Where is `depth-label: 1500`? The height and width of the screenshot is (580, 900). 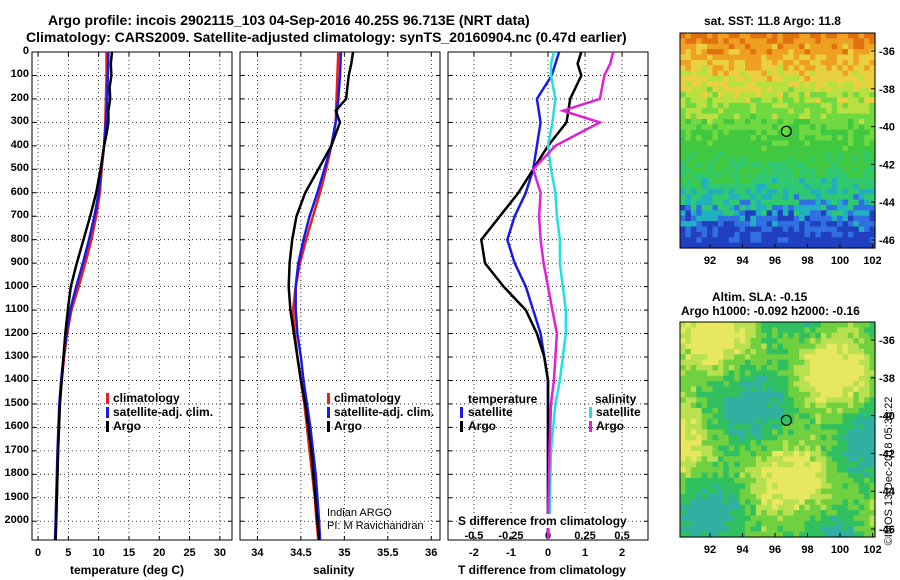 depth-label: 1500 is located at coordinates (16, 402).